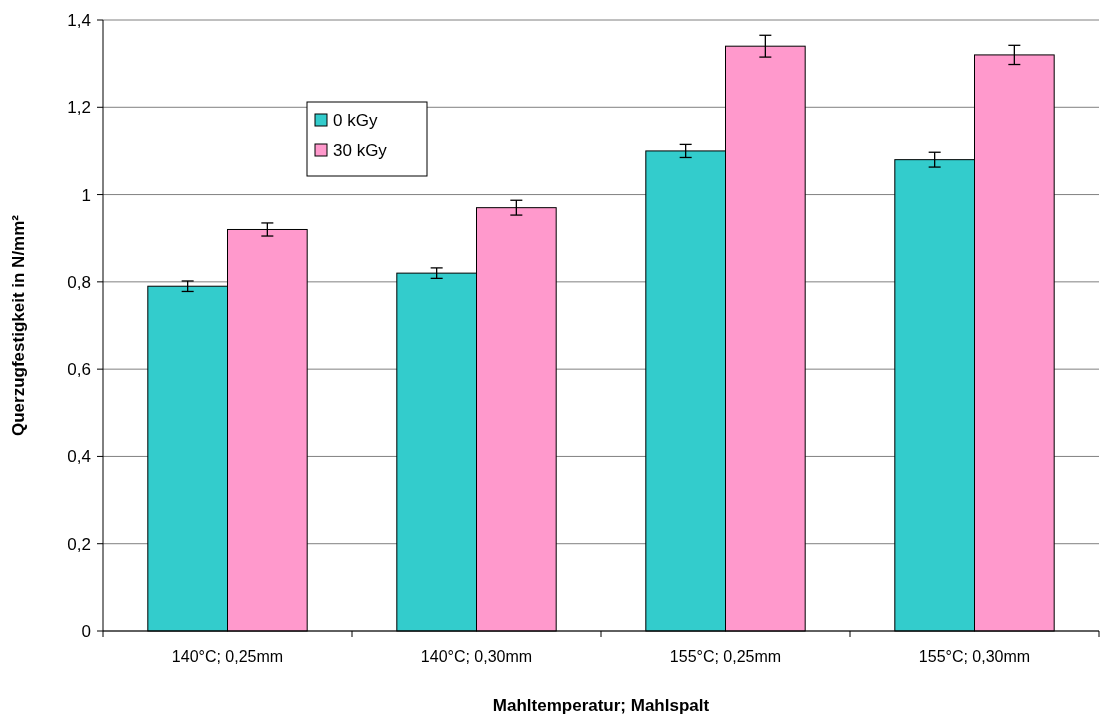  I want to click on x-axis-title: Mahltemperatur; Mahlspalt, so click(601, 705).